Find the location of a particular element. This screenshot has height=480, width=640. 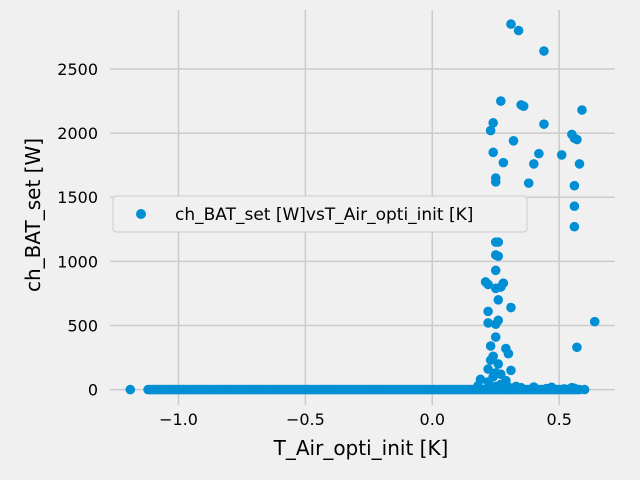

y-tick-labels: 0 500 1000 1500 2000 2500 is located at coordinates (77, 230).